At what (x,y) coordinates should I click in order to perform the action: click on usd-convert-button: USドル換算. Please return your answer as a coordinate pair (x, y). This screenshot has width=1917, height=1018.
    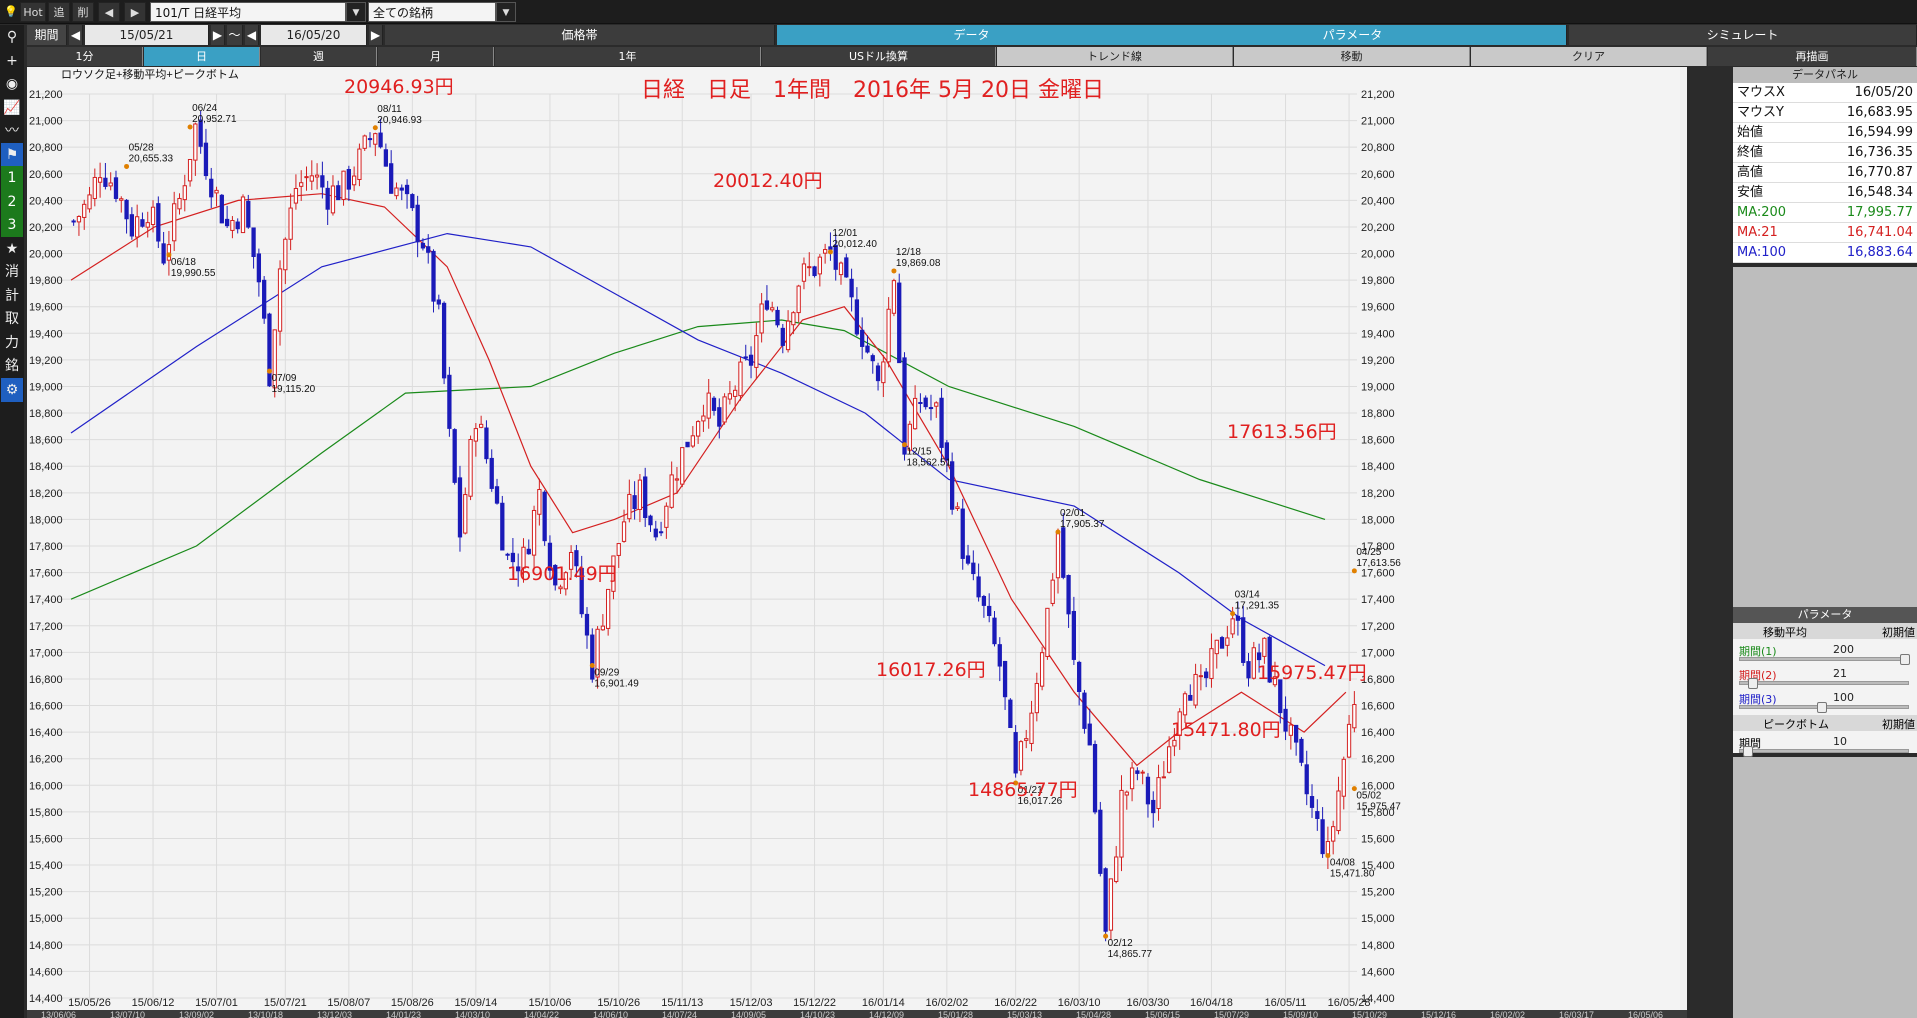
    Looking at the image, I should click on (879, 56).